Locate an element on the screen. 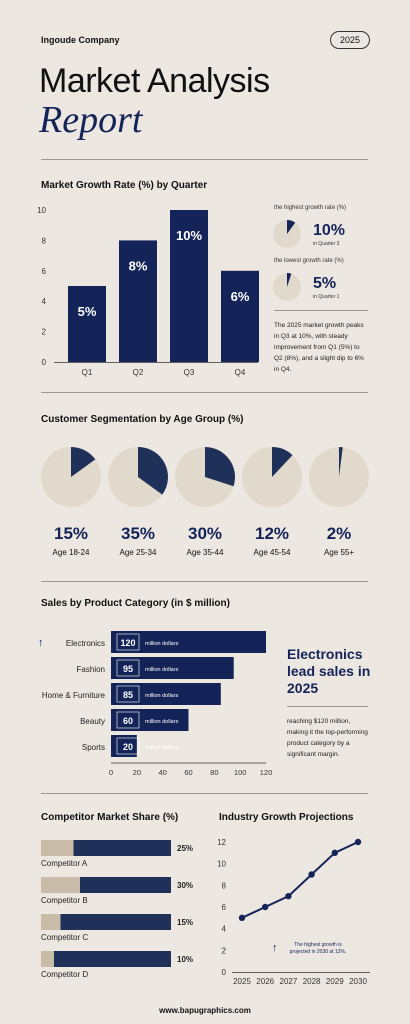 This screenshot has width=410, height=1024. competitor-label: Competitor A is located at coordinates (64, 863).